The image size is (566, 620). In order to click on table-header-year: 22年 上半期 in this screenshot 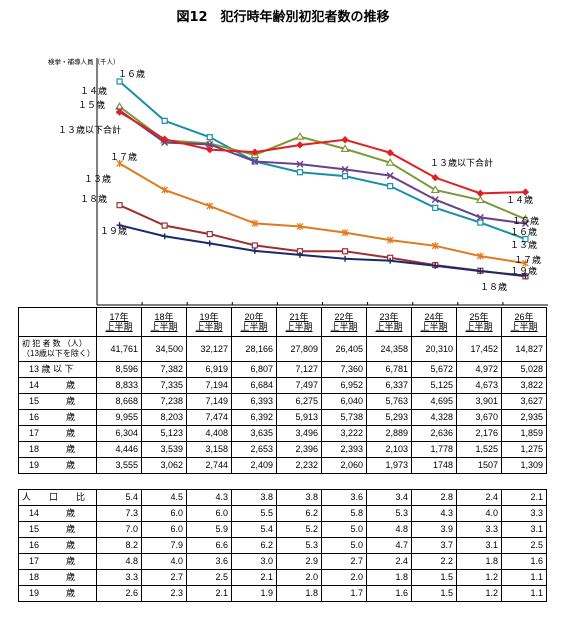, I will do `click(344, 322)`.